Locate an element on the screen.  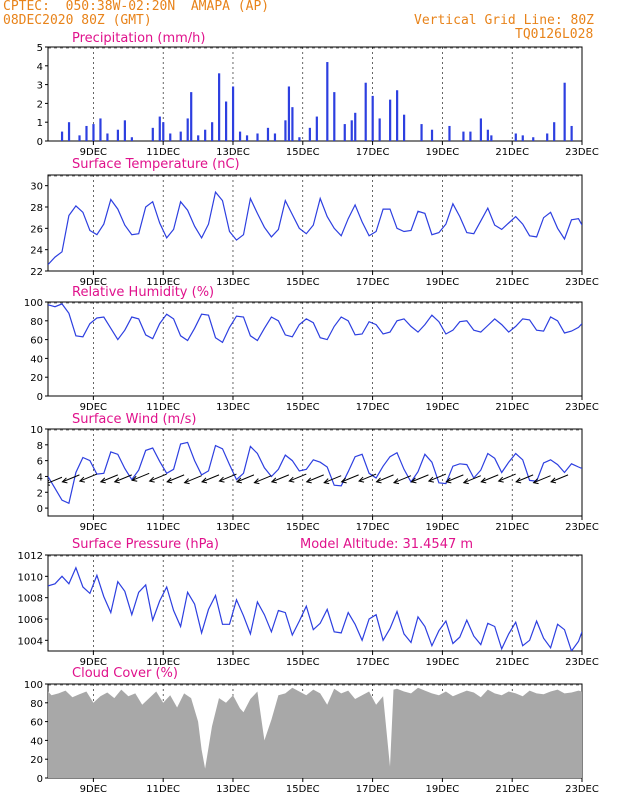
xtick-label-cloud: 15DEC is located at coordinates (303, 789).